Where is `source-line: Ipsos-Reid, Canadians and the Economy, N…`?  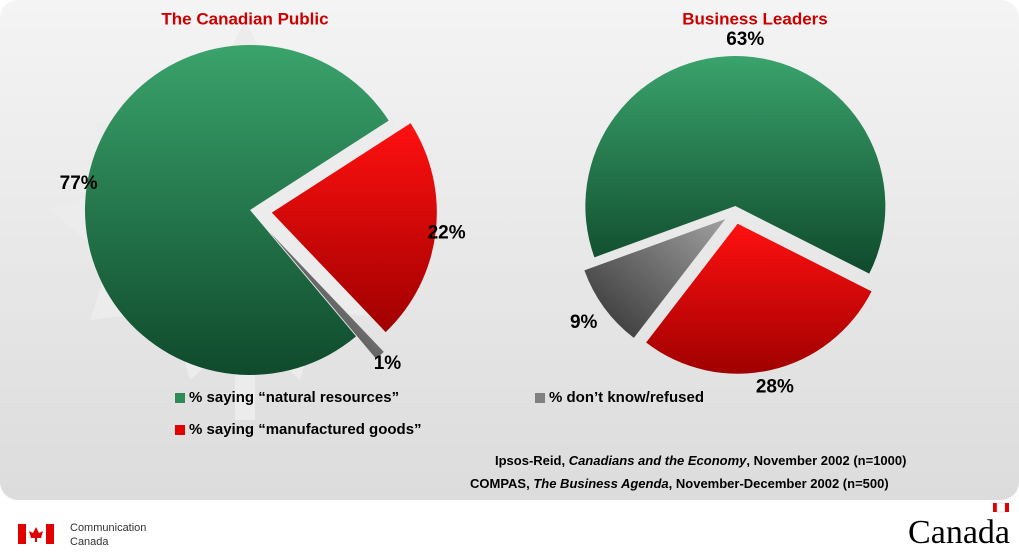 source-line: Ipsos-Reid, Canadians and the Economy, N… is located at coordinates (700, 460).